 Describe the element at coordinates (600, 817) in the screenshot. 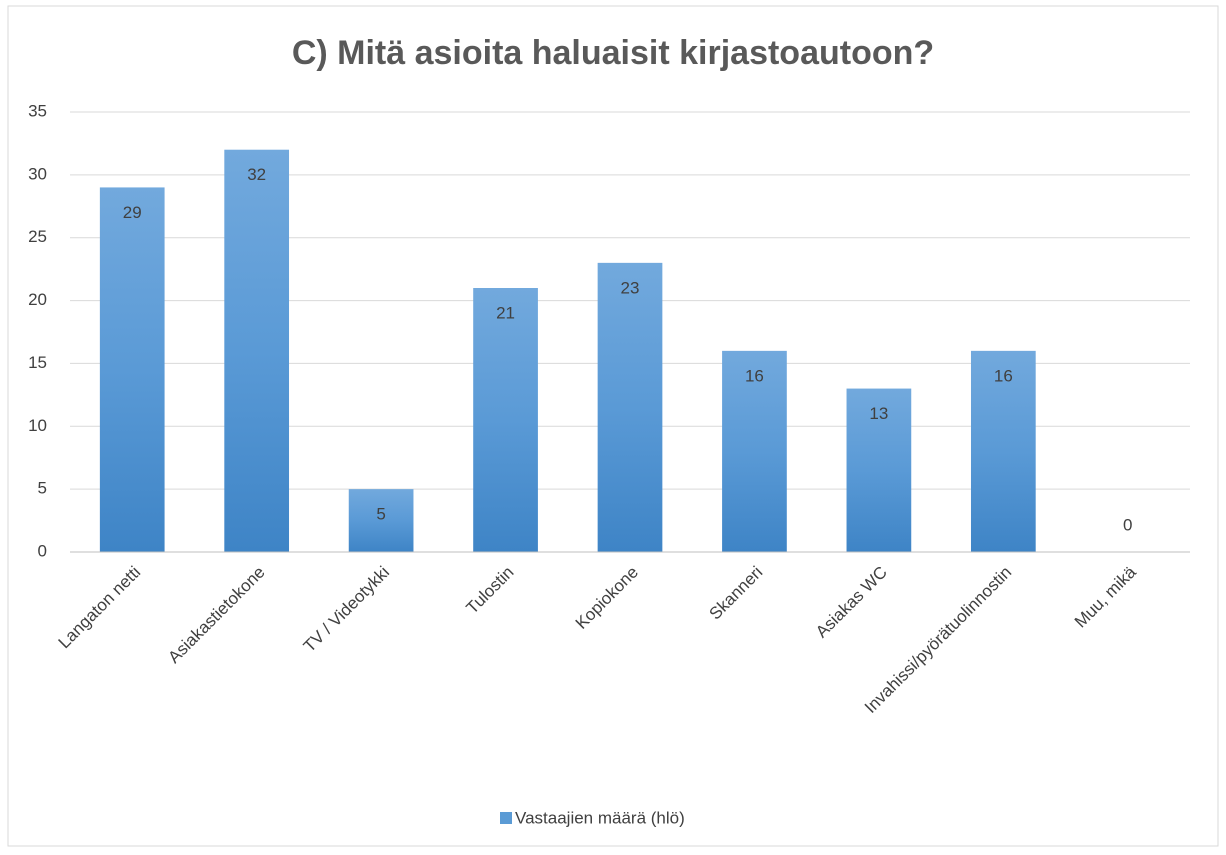

I see `legend-label: Vastaajien määrä (hlö)` at that location.